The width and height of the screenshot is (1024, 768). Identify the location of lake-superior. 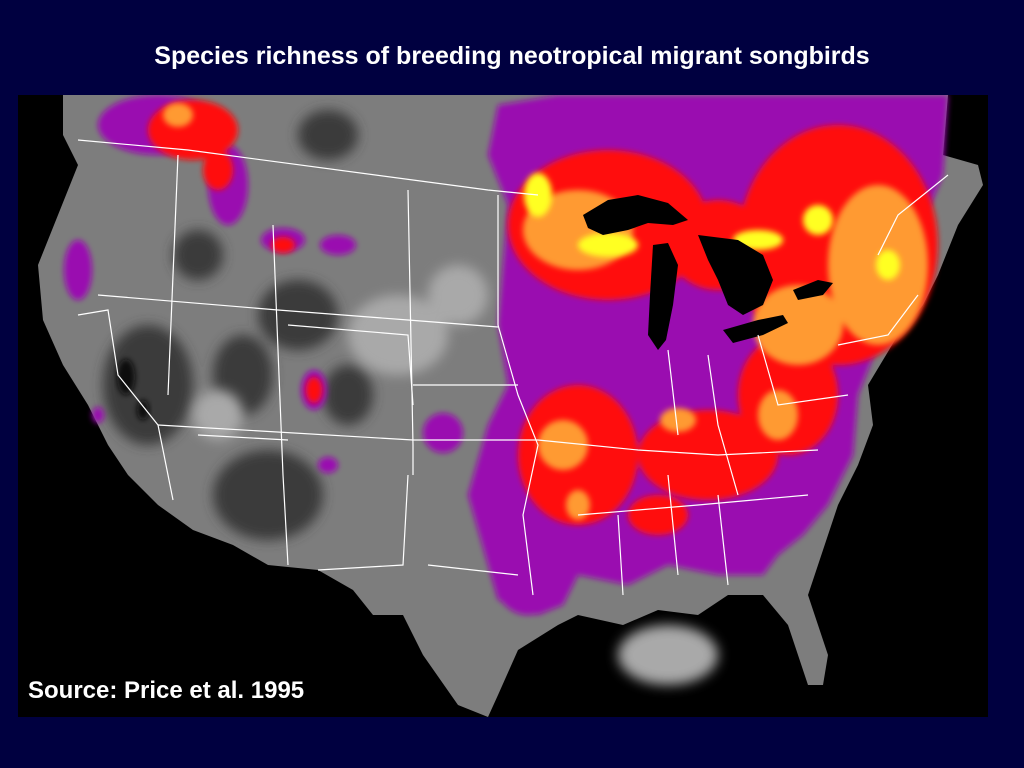
(635, 215).